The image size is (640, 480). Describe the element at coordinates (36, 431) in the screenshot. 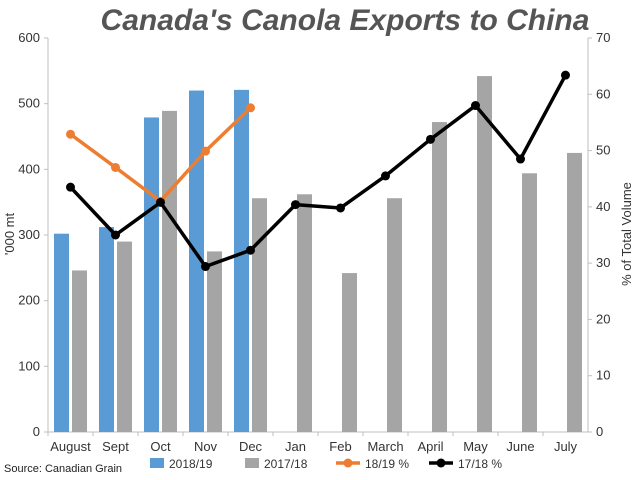

I see `y-tick-label: 0` at that location.